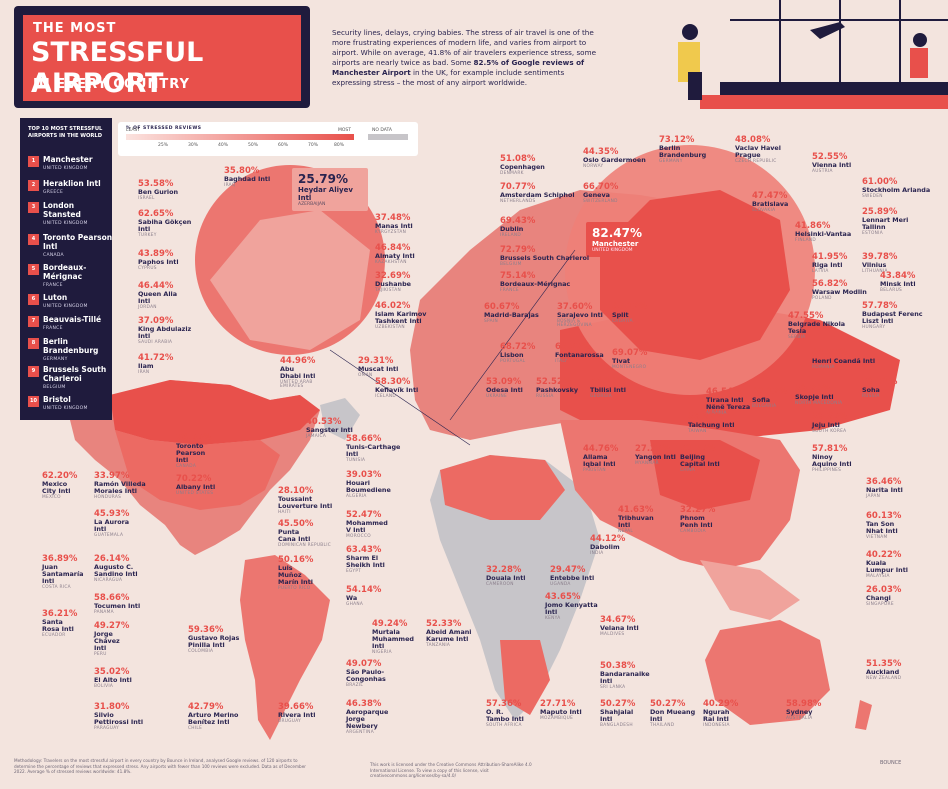 This screenshot has width=948, height=789. I want to click on rank-airport: Brussels South Charleroi, so click(75, 374).